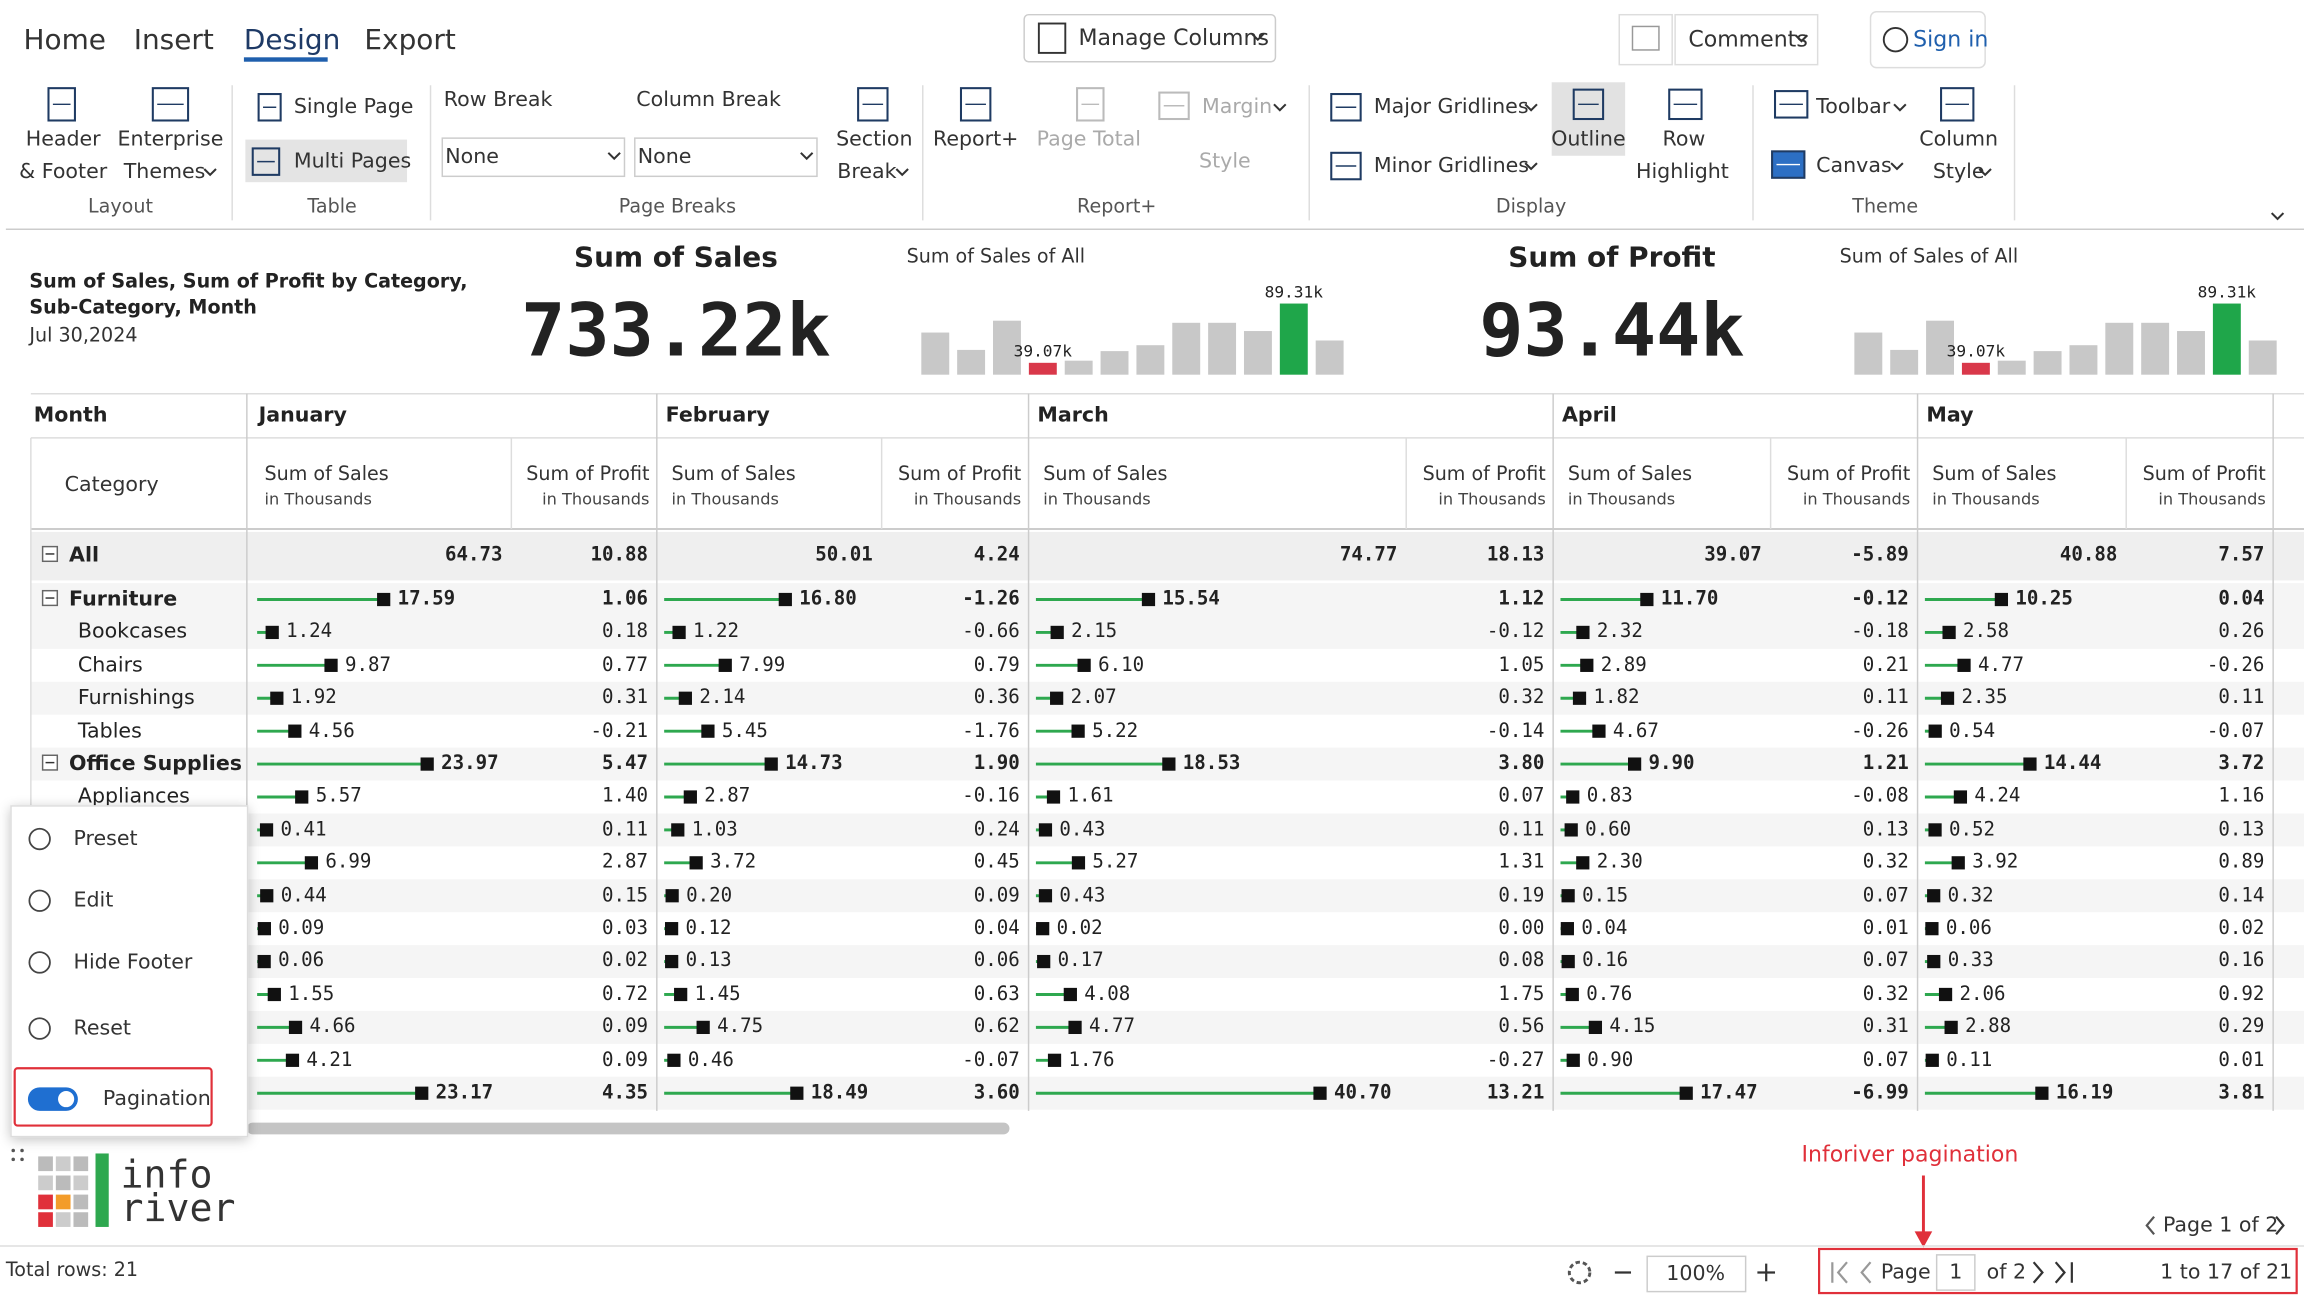  Describe the element at coordinates (1090, 797) in the screenshot. I see `sales-value: 1.61` at that location.